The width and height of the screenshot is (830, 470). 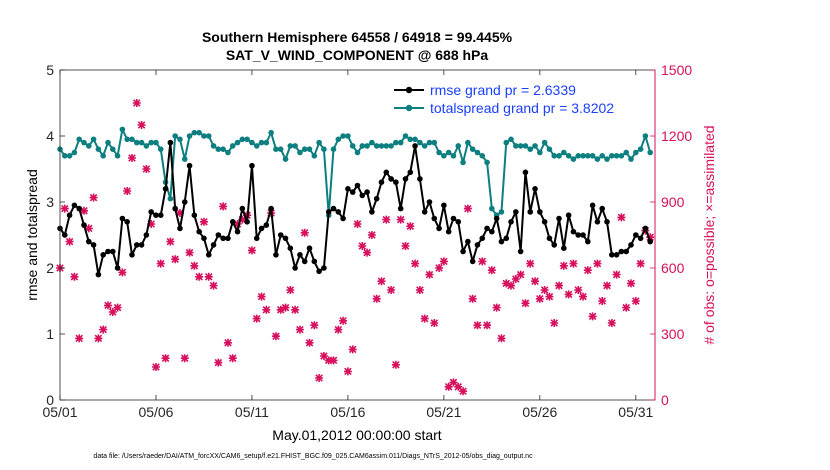 I want to click on totalspread-series, so click(x=355, y=172).